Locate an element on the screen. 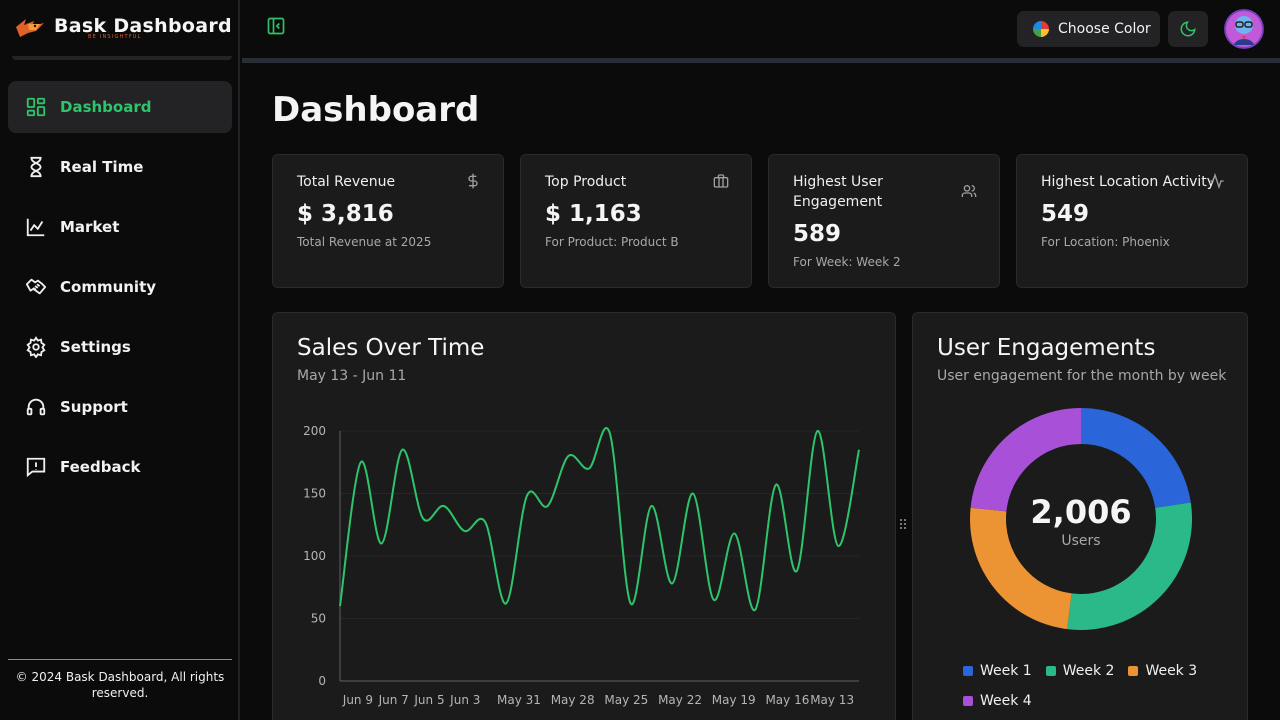  donut-svg is located at coordinates (1081, 519).